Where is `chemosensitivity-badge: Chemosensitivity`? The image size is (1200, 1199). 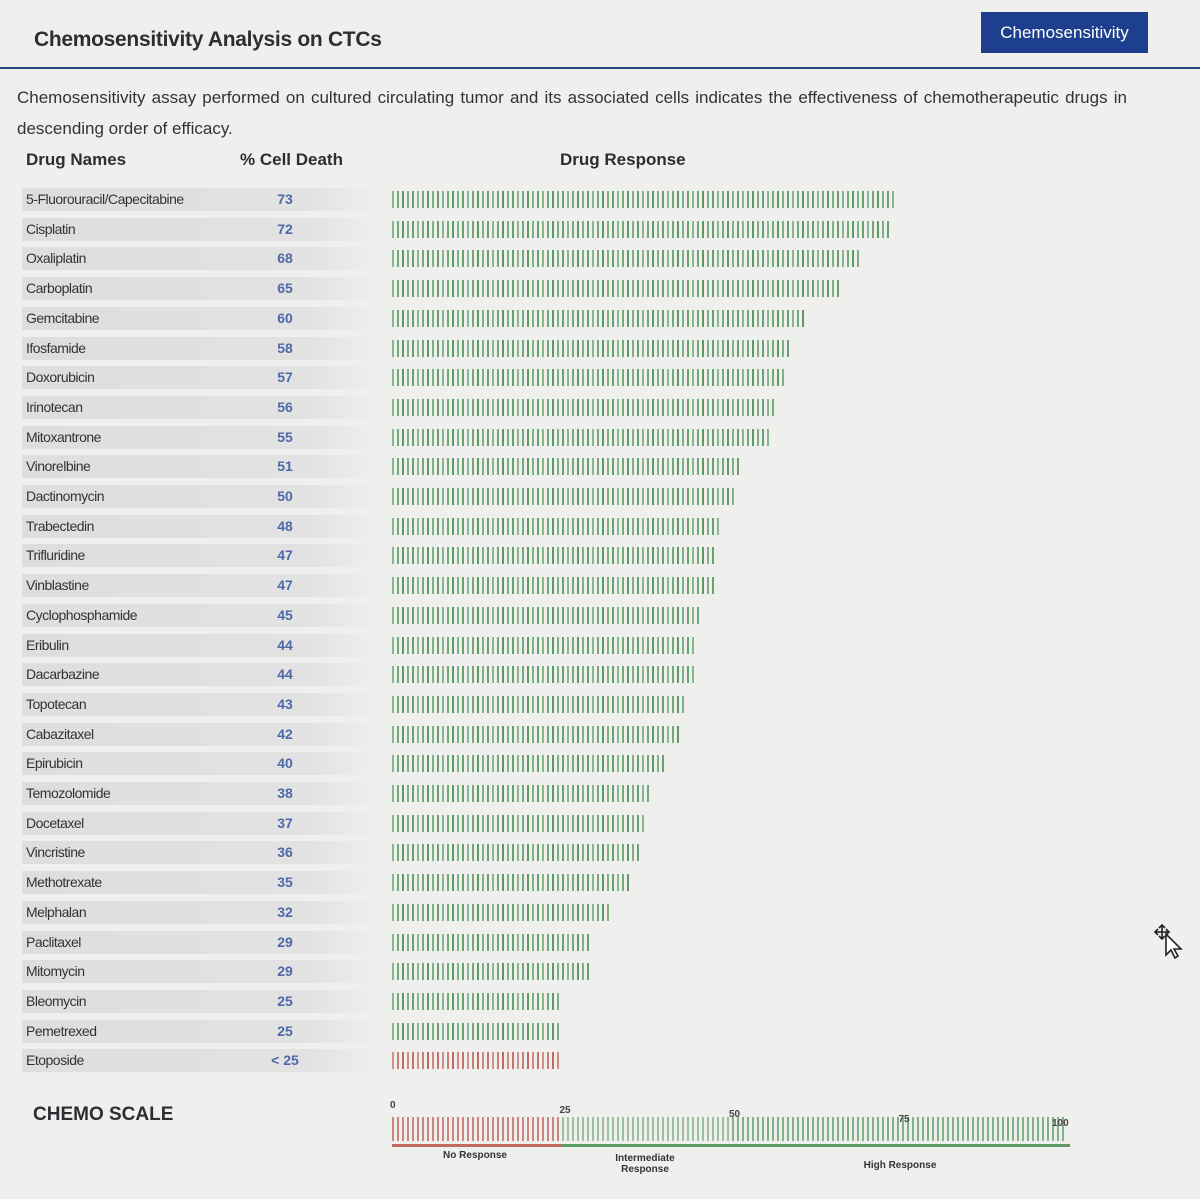
chemosensitivity-badge: Chemosensitivity is located at coordinates (1064, 32).